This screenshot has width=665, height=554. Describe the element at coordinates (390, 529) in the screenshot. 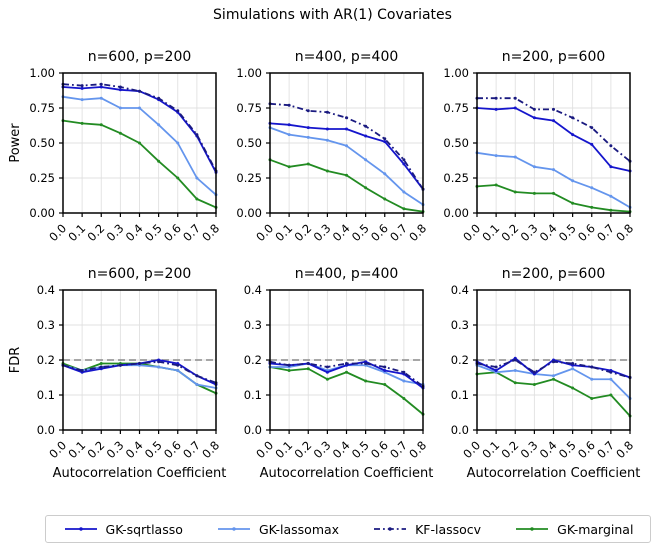

I see `legend-line-kf-lassocv-icon` at that location.